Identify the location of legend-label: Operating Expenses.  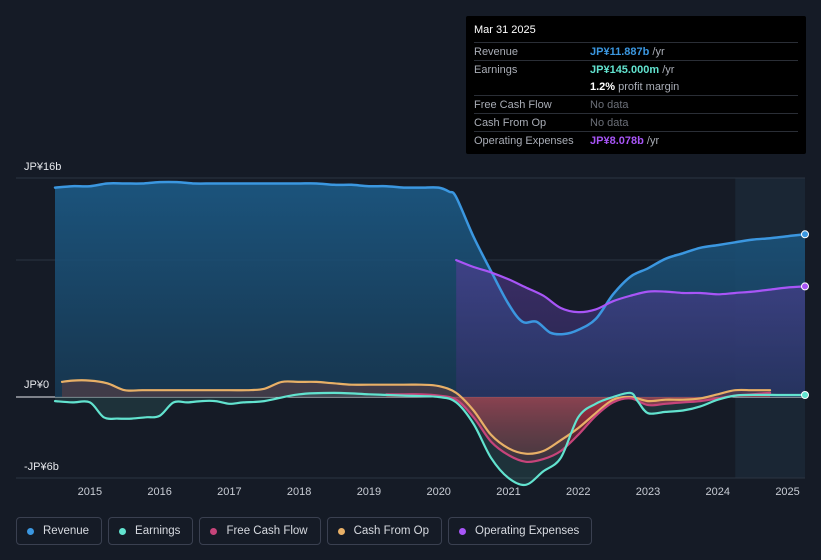
(527, 531).